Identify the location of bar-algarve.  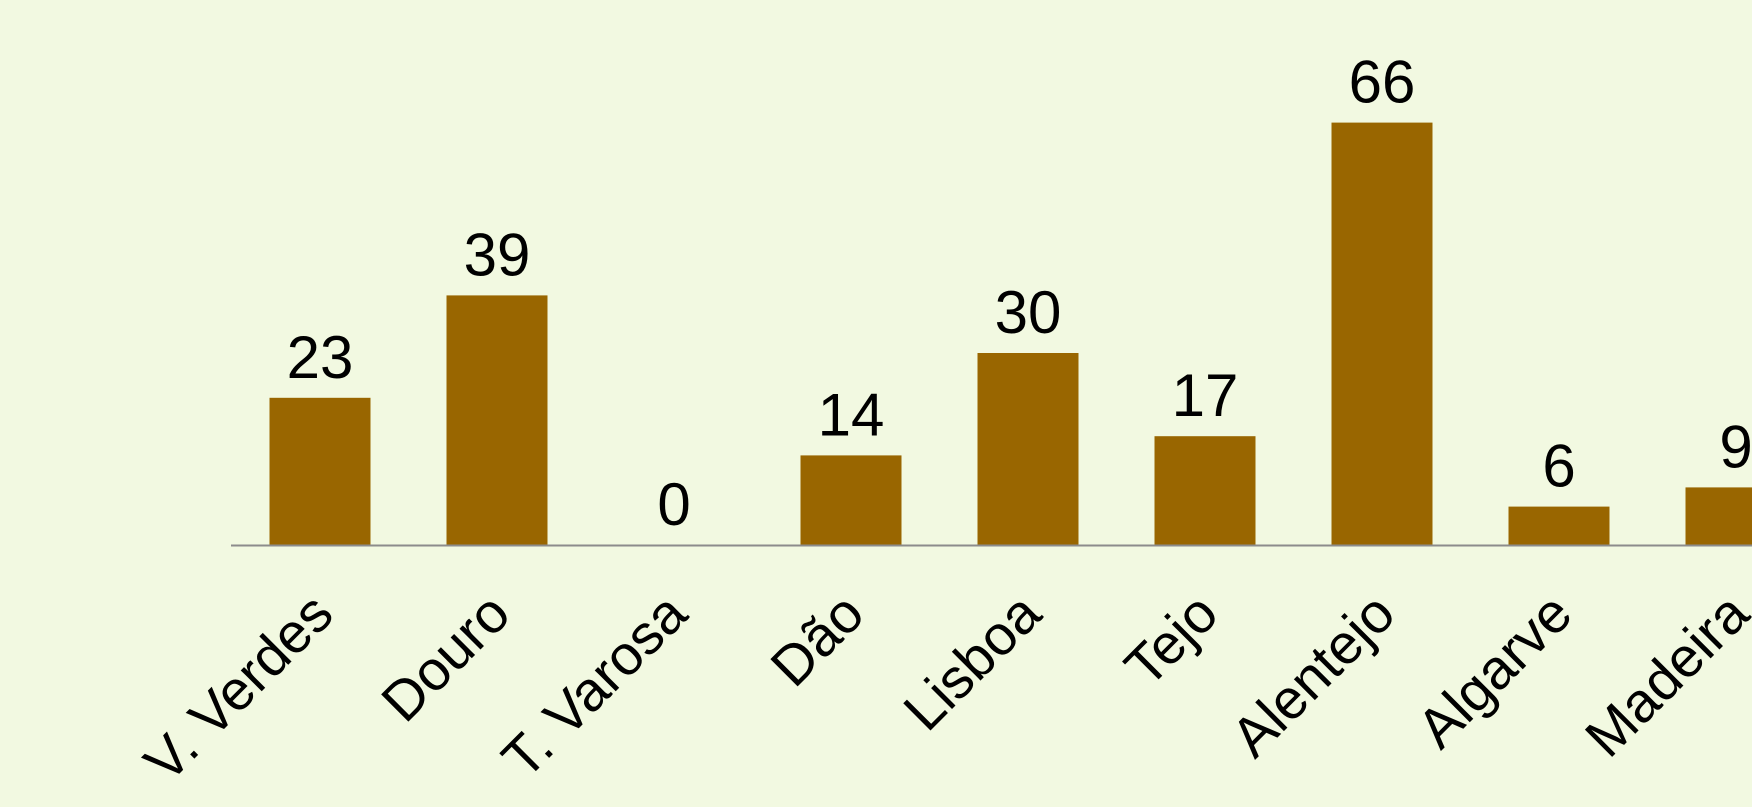
(1559, 526).